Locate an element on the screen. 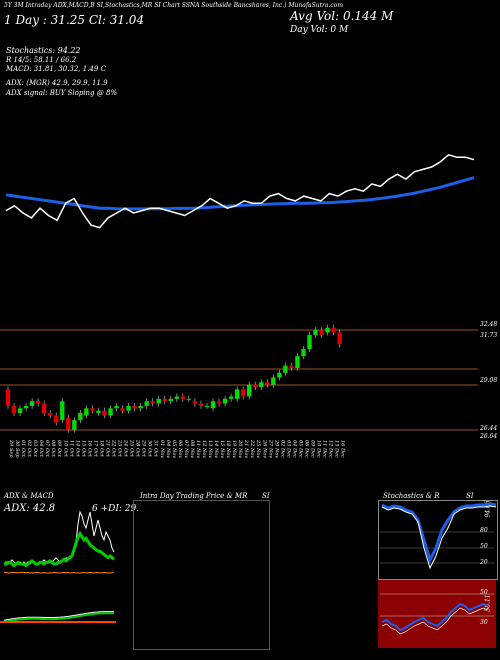  adx-white-line is located at coordinates (59, 537).